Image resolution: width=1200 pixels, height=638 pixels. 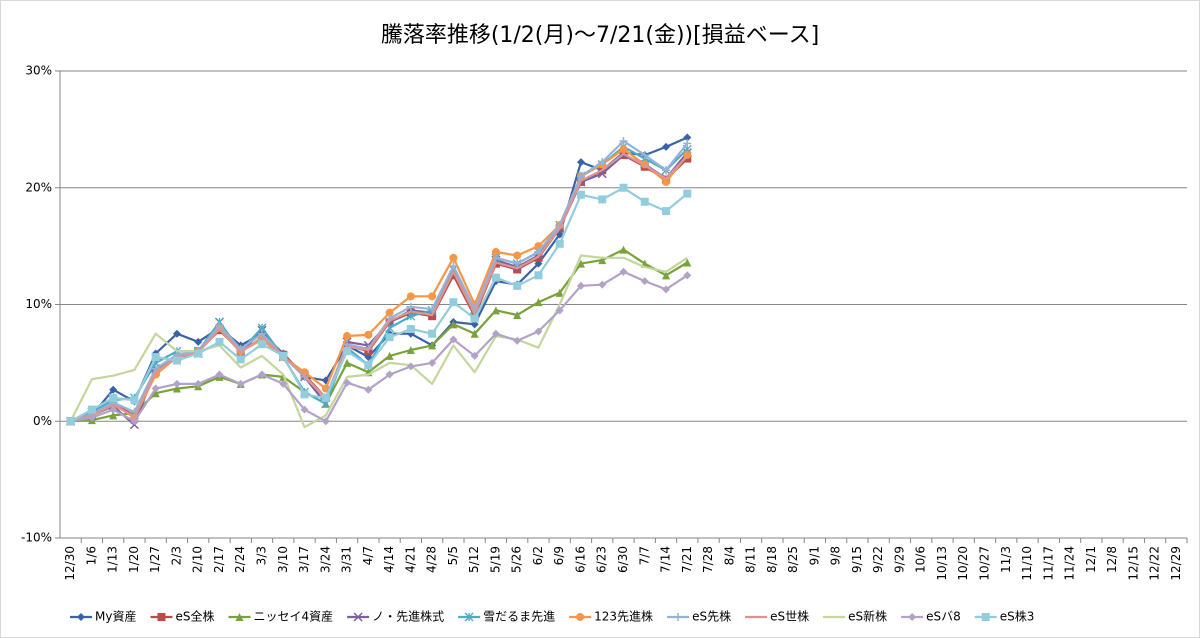 What do you see at coordinates (1048, 563) in the screenshot?
I see `x-tick-label: 11/17` at bounding box center [1048, 563].